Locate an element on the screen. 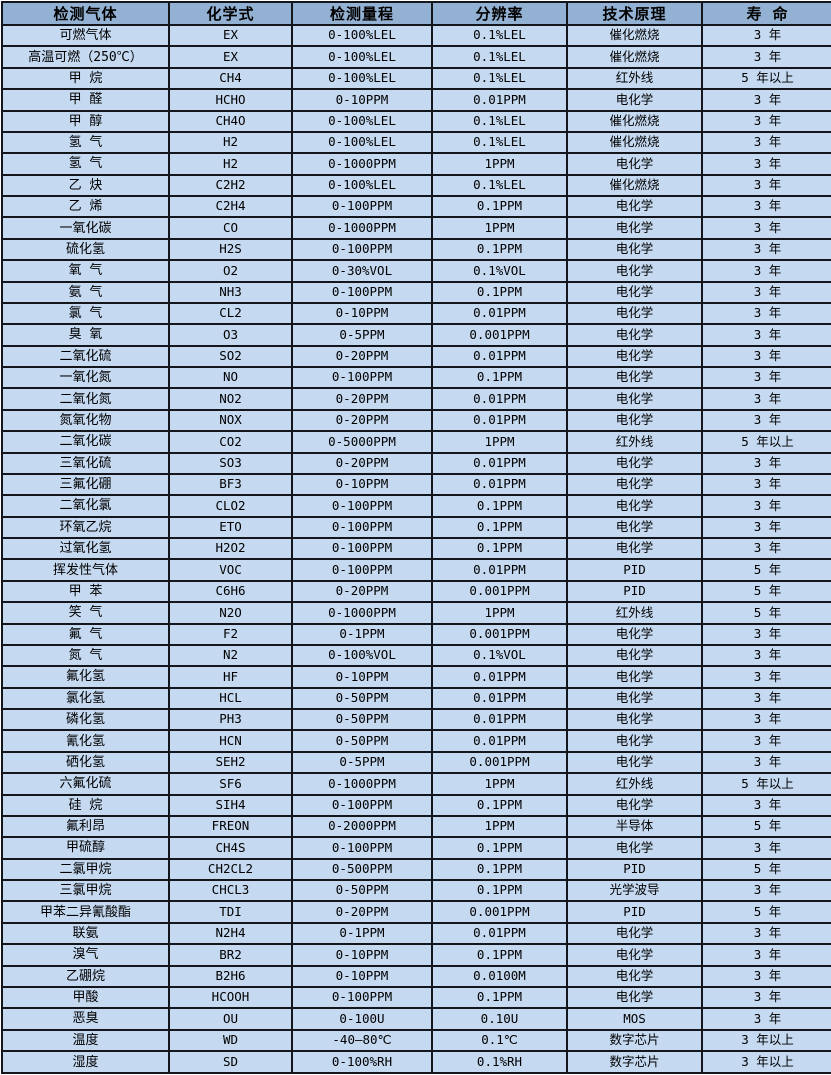 The width and height of the screenshot is (831, 1075). cell-range: 0-50PPM is located at coordinates (362, 741).